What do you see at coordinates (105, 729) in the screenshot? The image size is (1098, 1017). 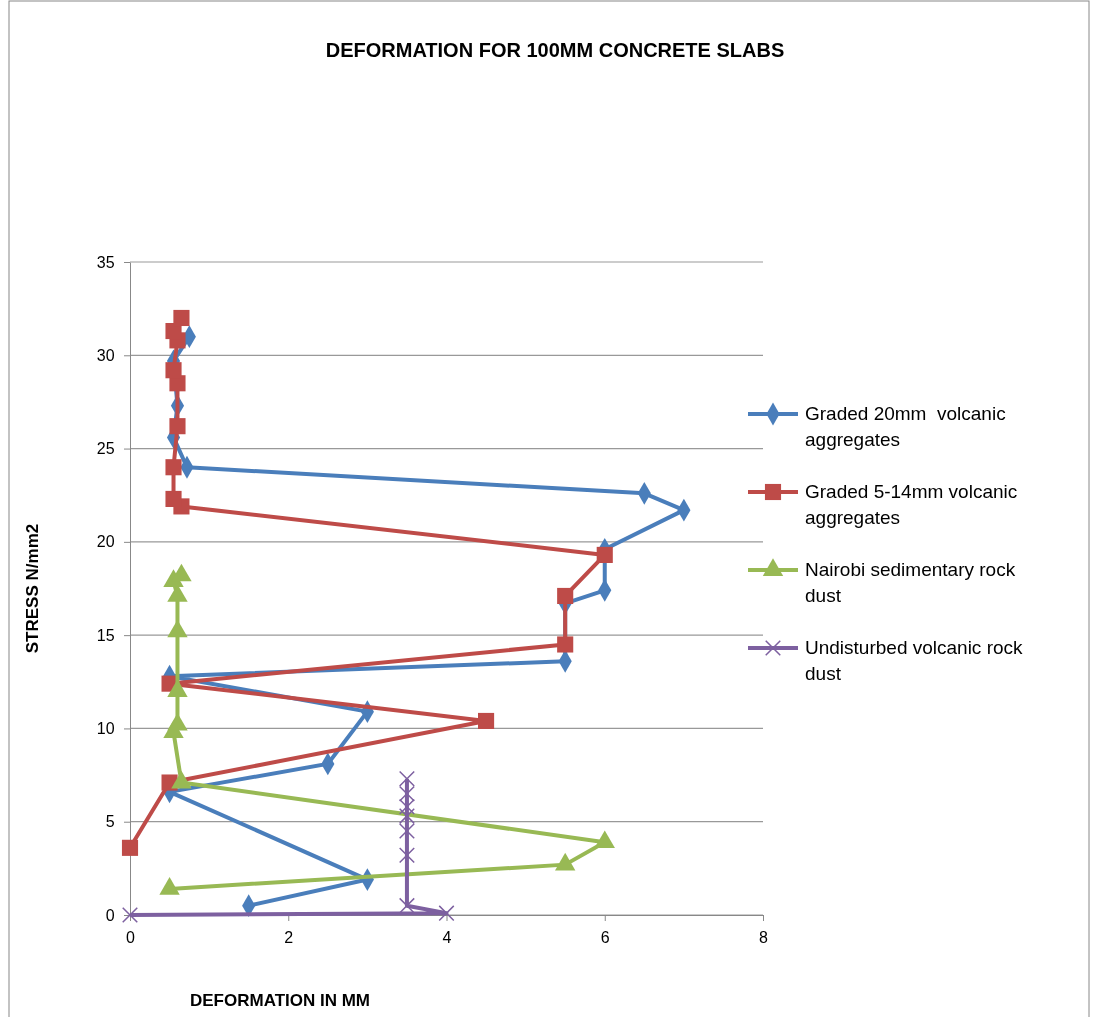 I see `y-tick-label: 10` at bounding box center [105, 729].